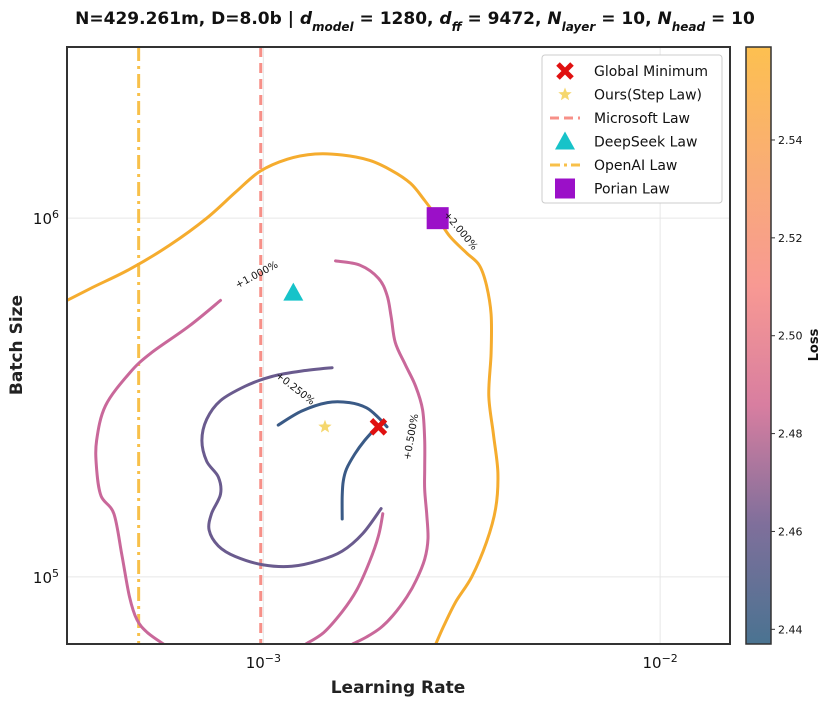 This screenshot has width=830, height=705. Describe the element at coordinates (790, 336) in the screenshot. I see `colorbar-tick-label: 2.50` at that location.